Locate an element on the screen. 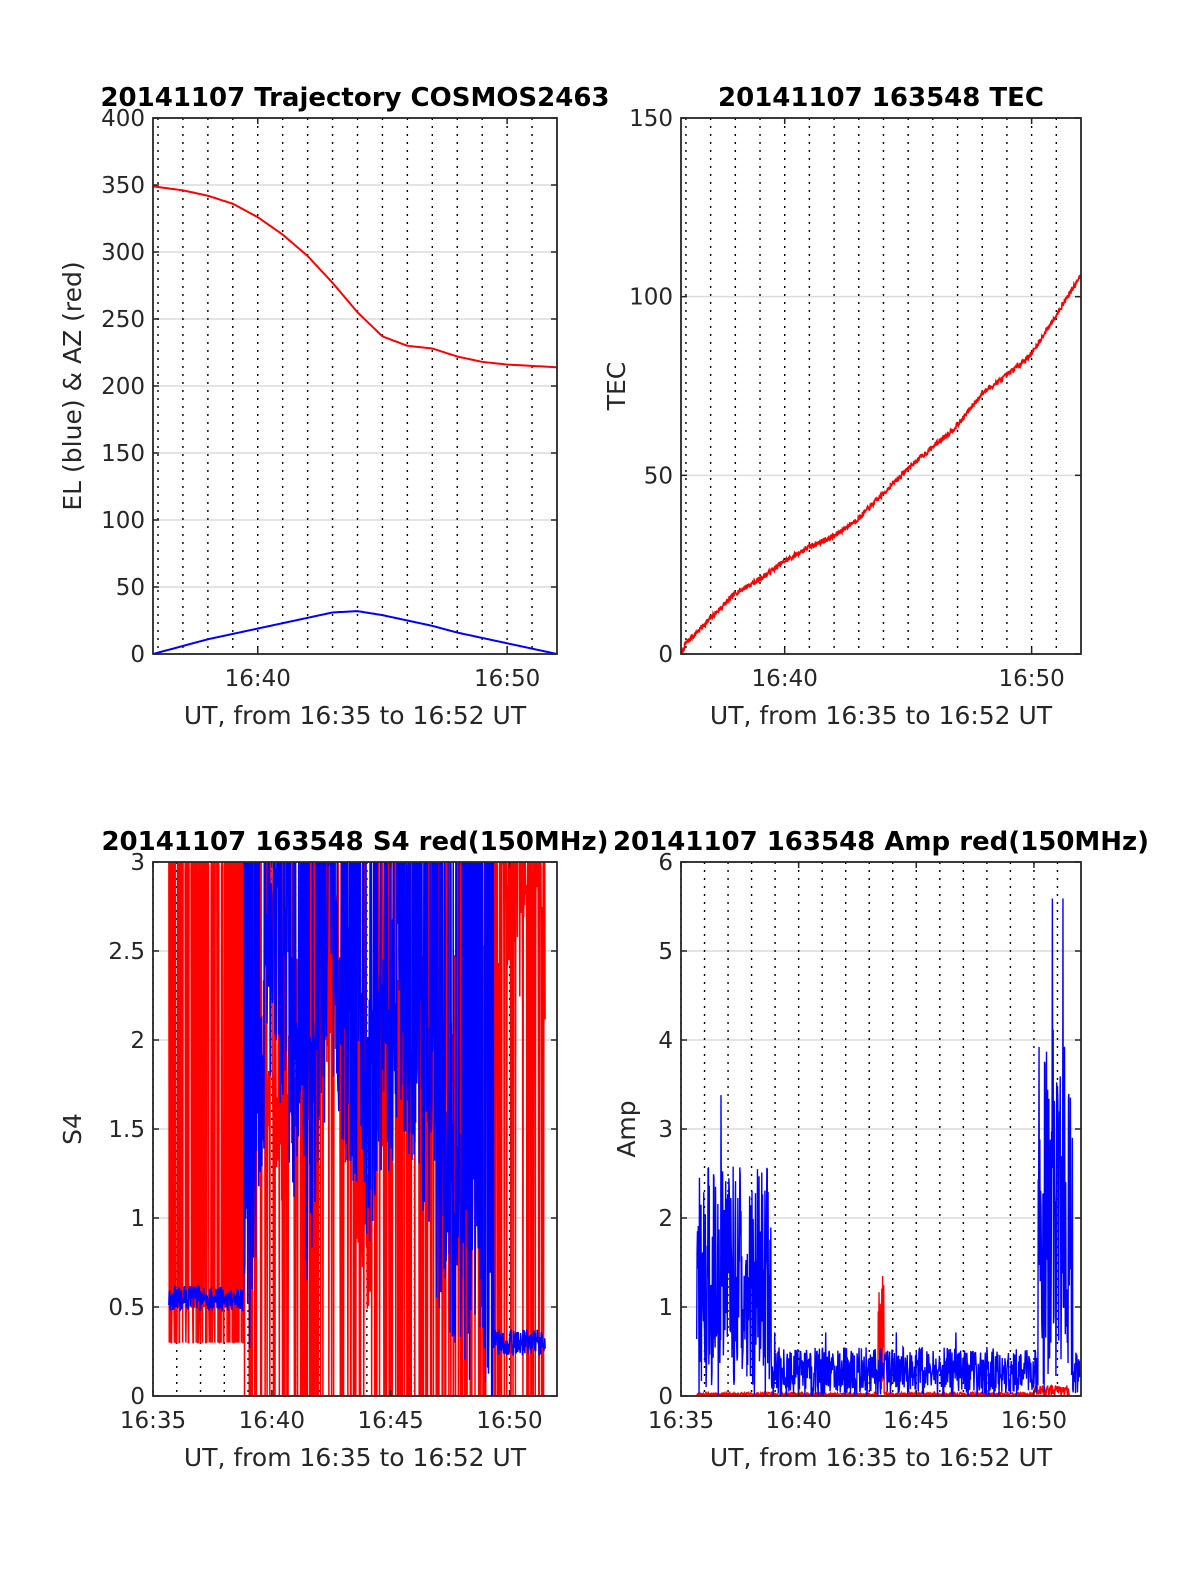 This screenshot has height=1575, width=1200. chart-title: 20141107 Trajectory COSMOS2463 is located at coordinates (354, 98).